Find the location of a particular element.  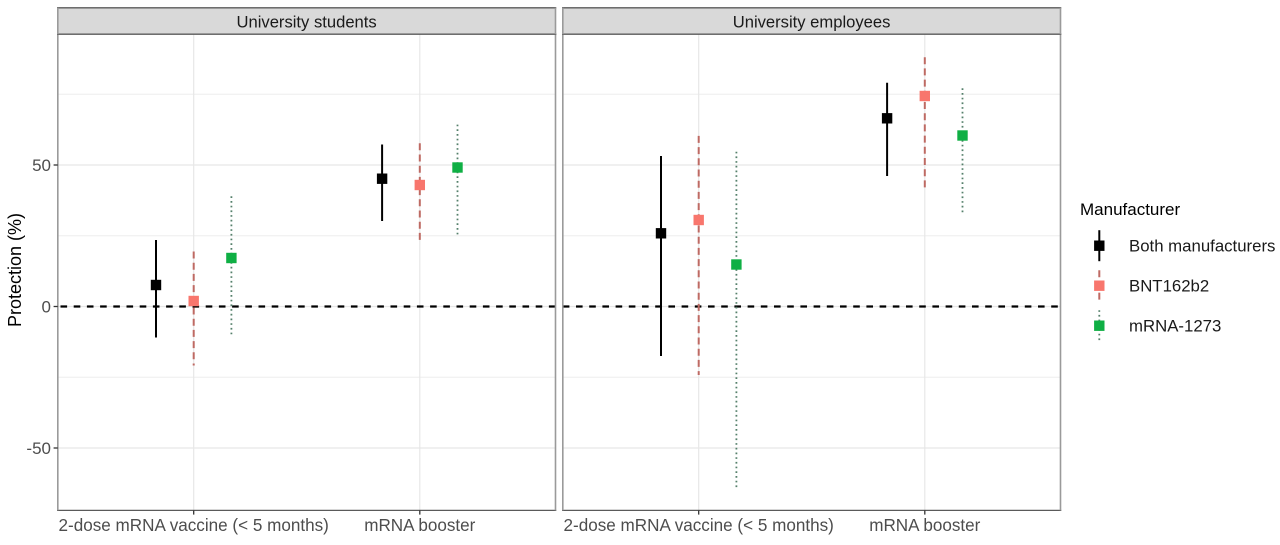

svg-text: Manufacturer is located at coordinates (1130, 209).